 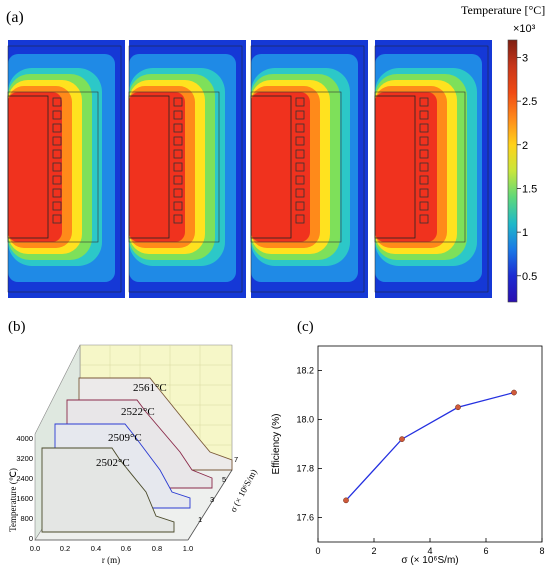 I want to click on y-tick-label: 18.2, so click(x=305, y=371).